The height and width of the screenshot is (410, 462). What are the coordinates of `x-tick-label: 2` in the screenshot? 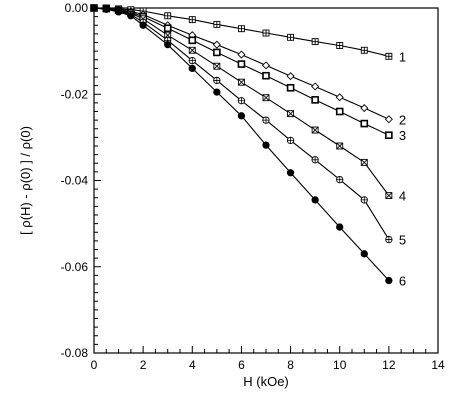 It's located at (143, 365).